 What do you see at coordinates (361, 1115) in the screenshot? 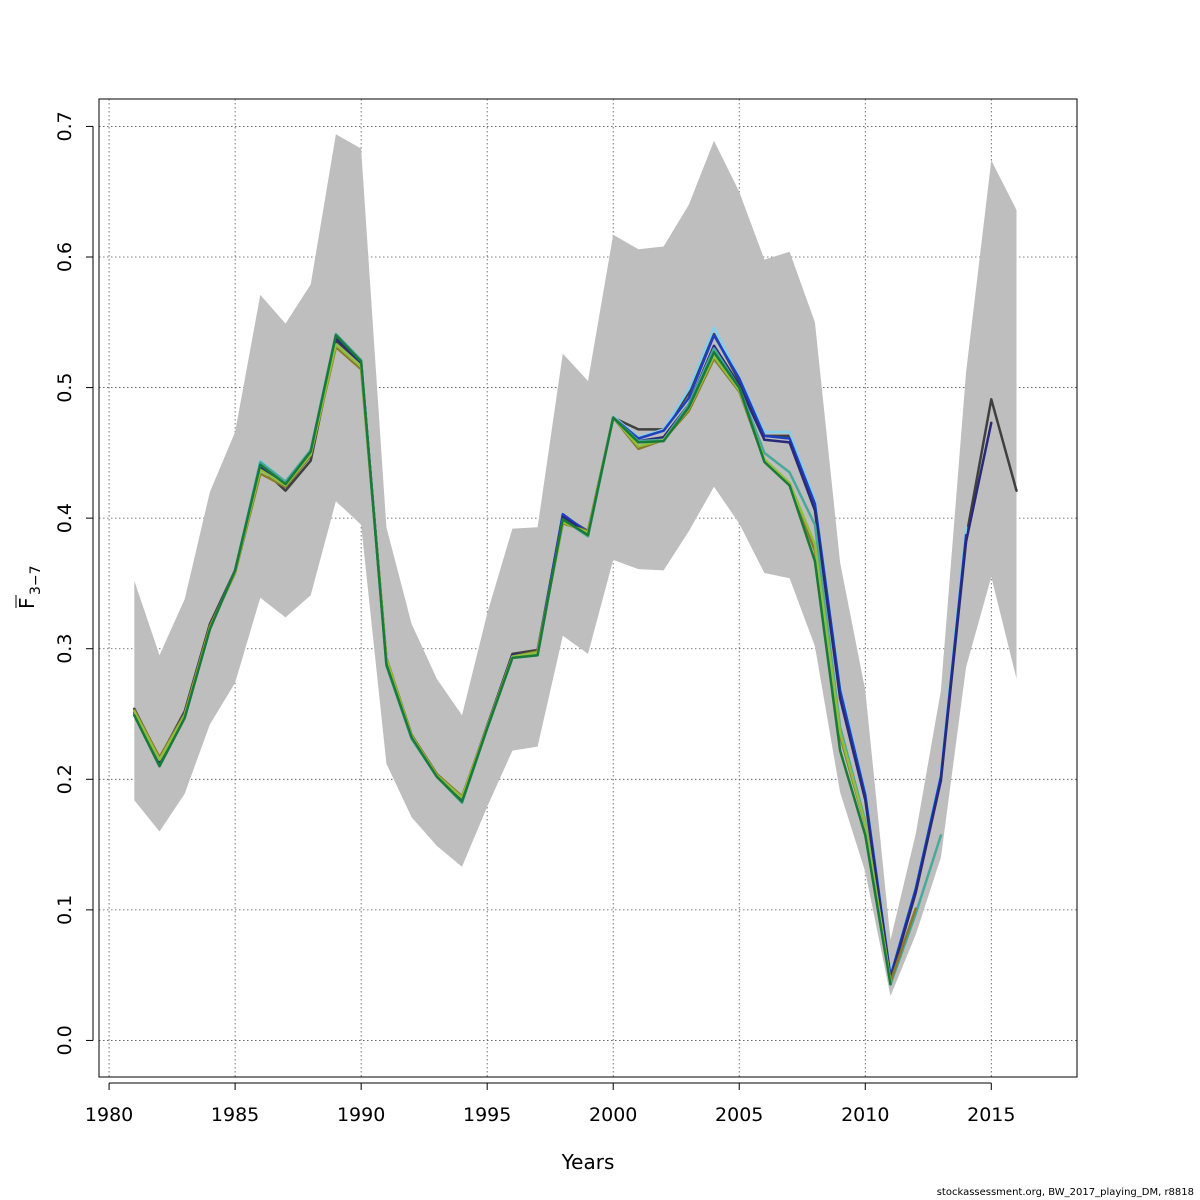
I see `x-tick-label: 1990` at bounding box center [361, 1115].